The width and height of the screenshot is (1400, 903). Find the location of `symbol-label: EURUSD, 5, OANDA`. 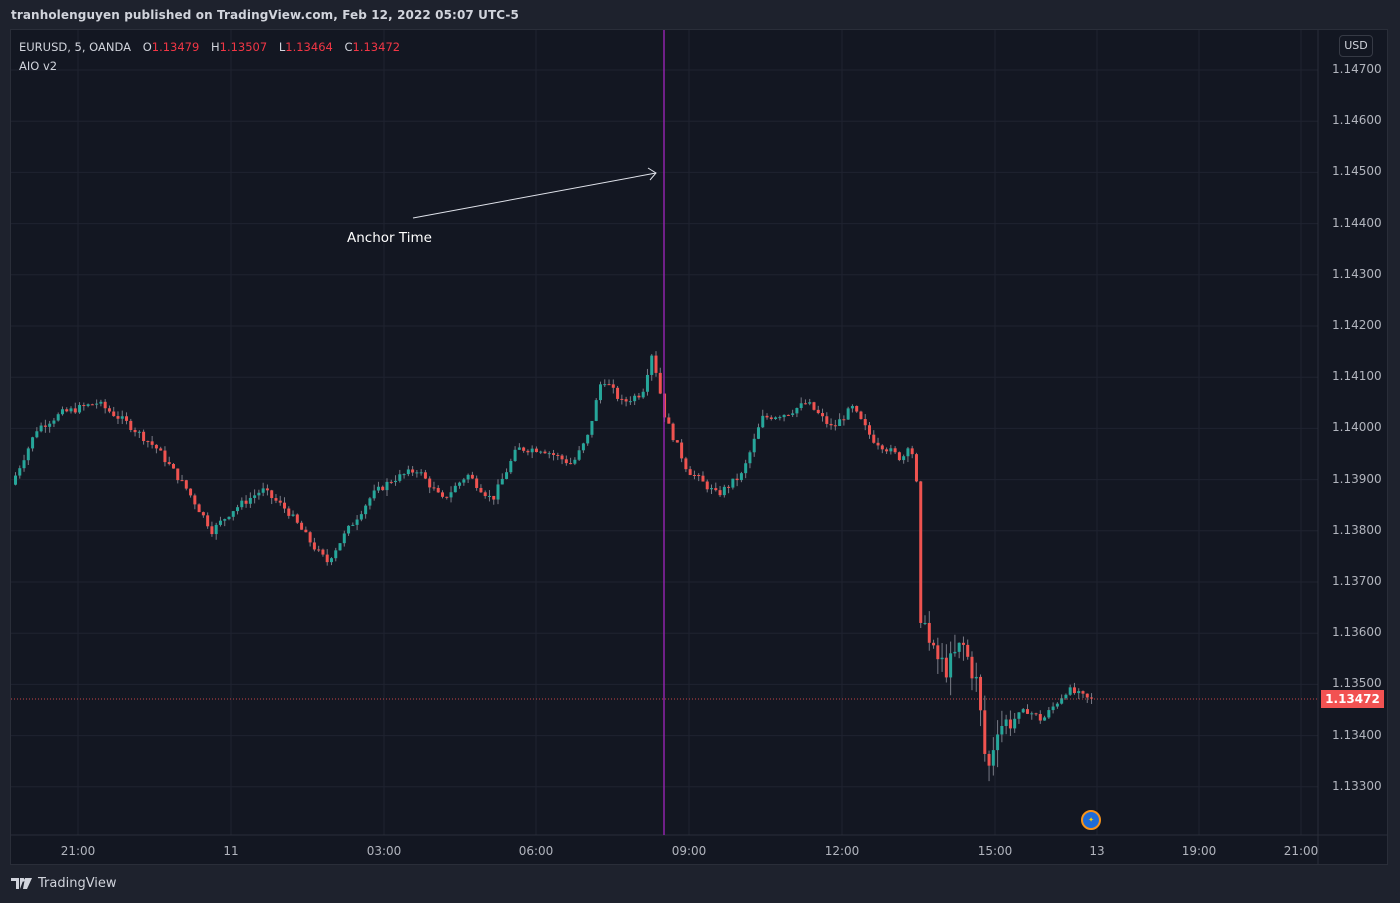

symbol-label: EURUSD, 5, OANDA is located at coordinates (75, 47).